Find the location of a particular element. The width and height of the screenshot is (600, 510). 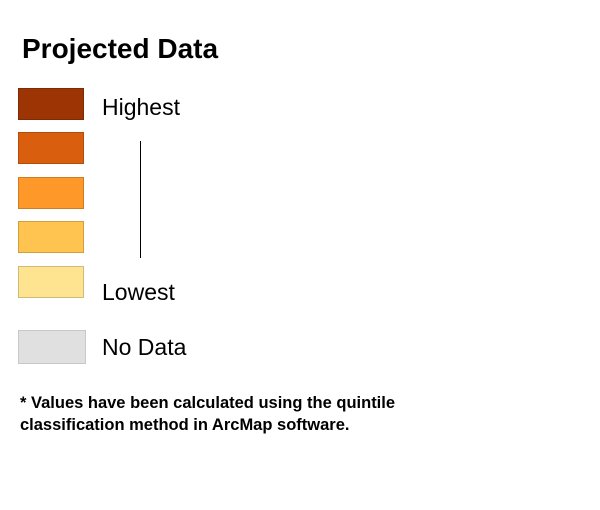

legend-title: Projected Data is located at coordinates (120, 48).